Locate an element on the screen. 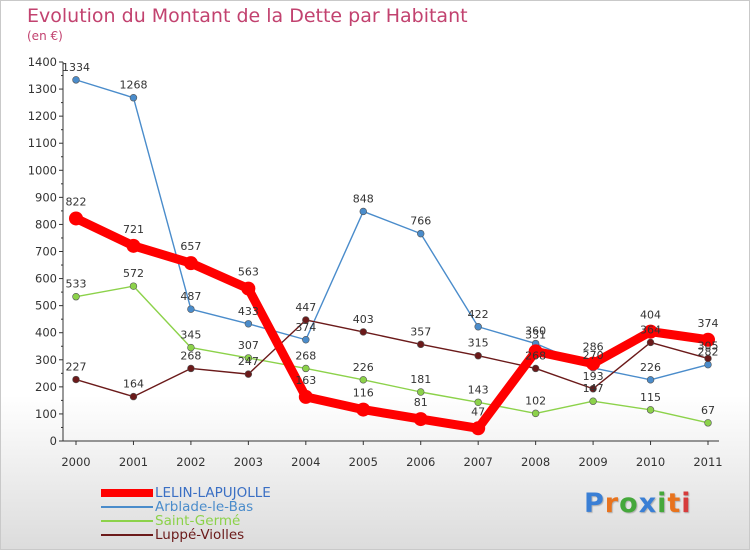  y-tick-label: 0 is located at coordinates (53, 441).